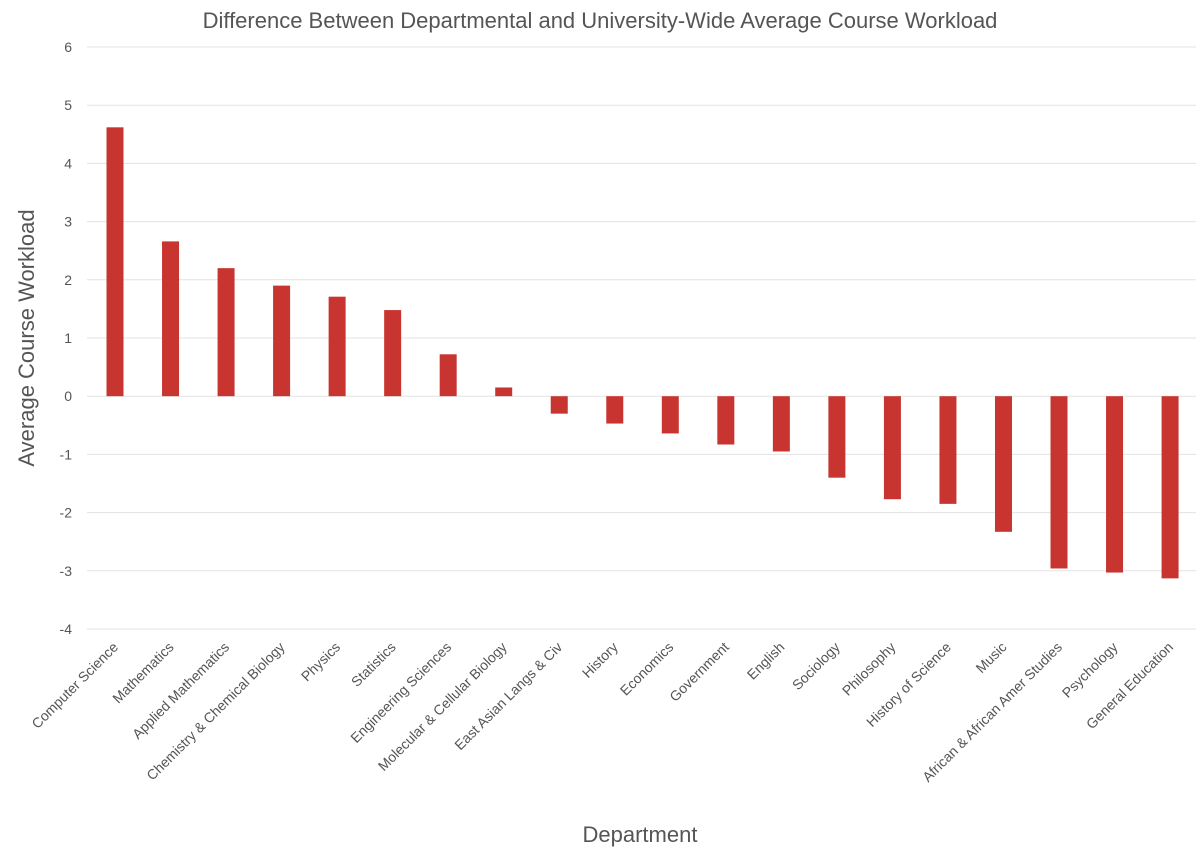 Image resolution: width=1200 pixels, height=856 pixels. Describe the element at coordinates (68, 105) in the screenshot. I see `y-tick-label: 5` at that location.